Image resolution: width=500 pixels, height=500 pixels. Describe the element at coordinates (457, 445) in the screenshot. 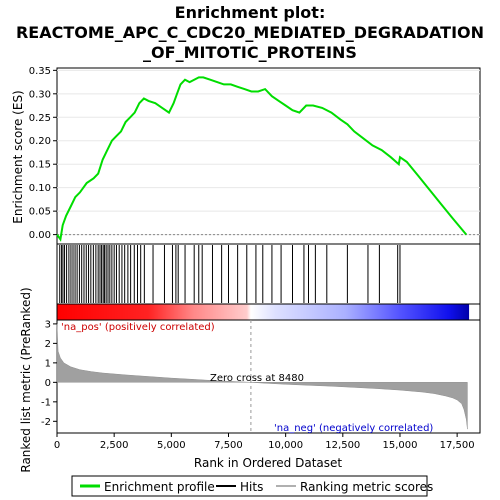

I see `x-tick-label: 17,500` at that location.